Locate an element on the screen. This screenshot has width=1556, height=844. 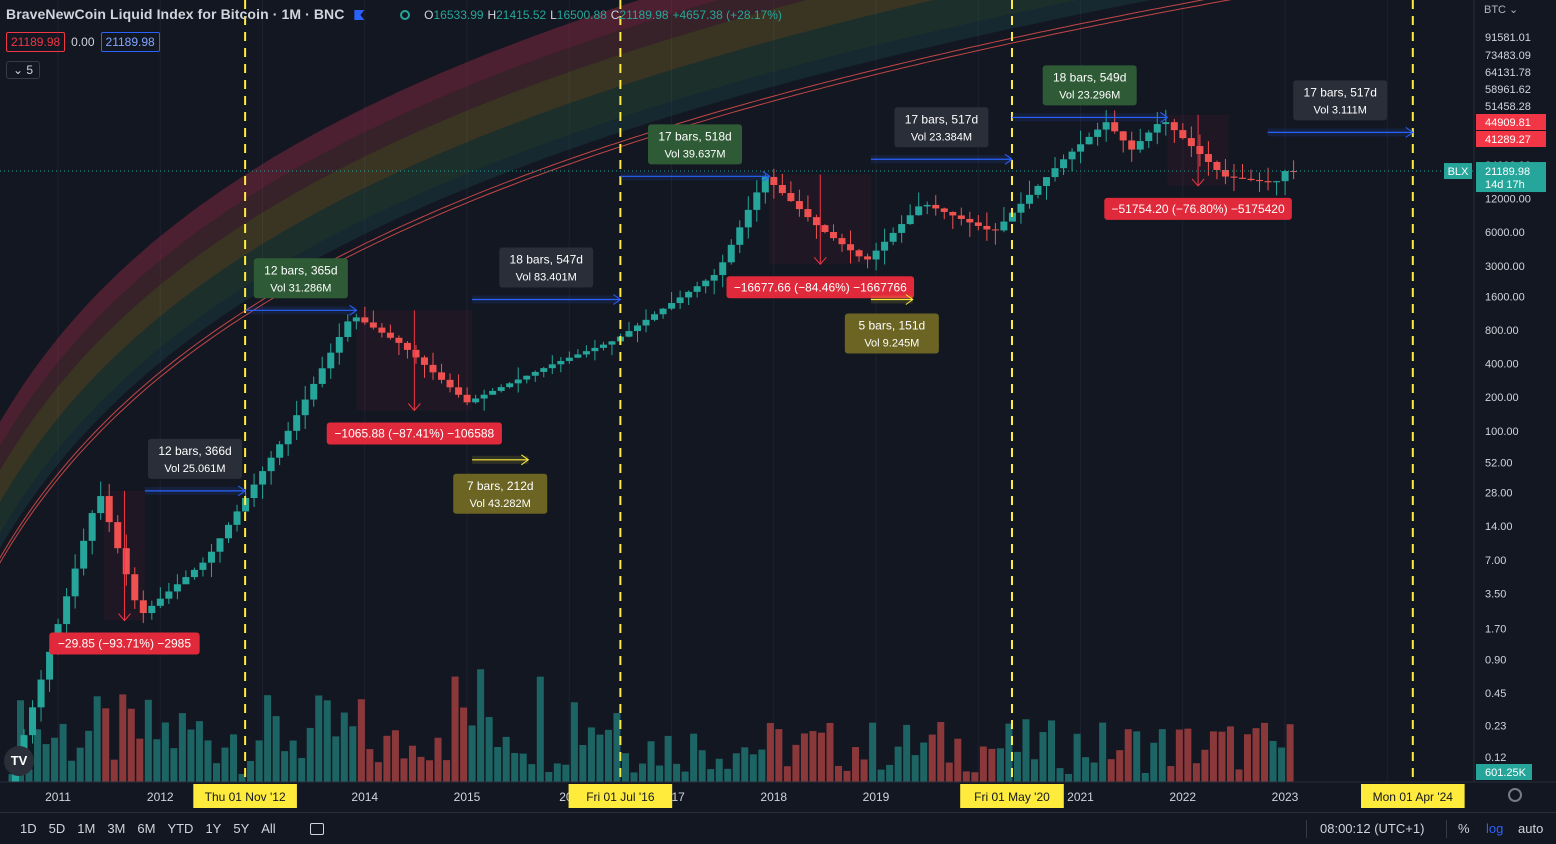
log-toggle: log is located at coordinates (1495, 828).